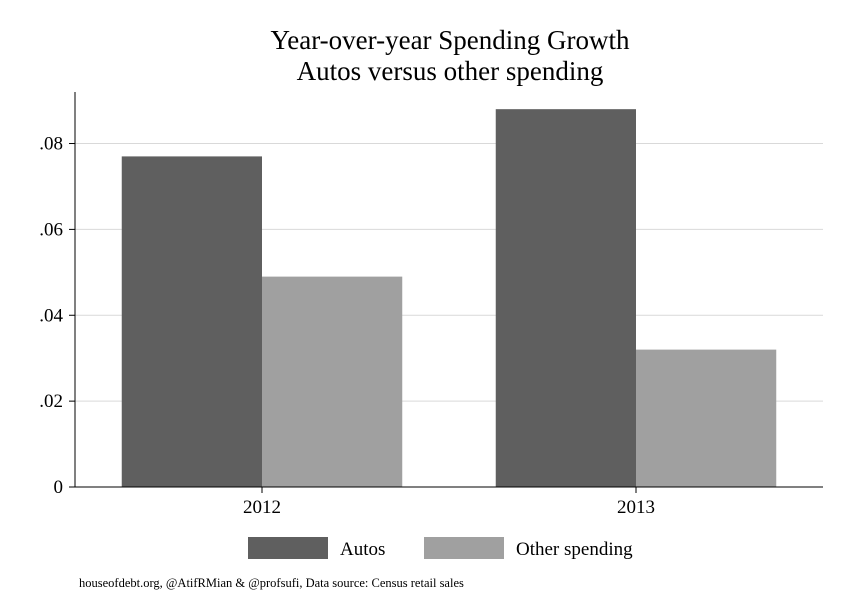 The width and height of the screenshot is (847, 616). What do you see at coordinates (51, 229) in the screenshot?
I see `y-tick-label: .06` at bounding box center [51, 229].